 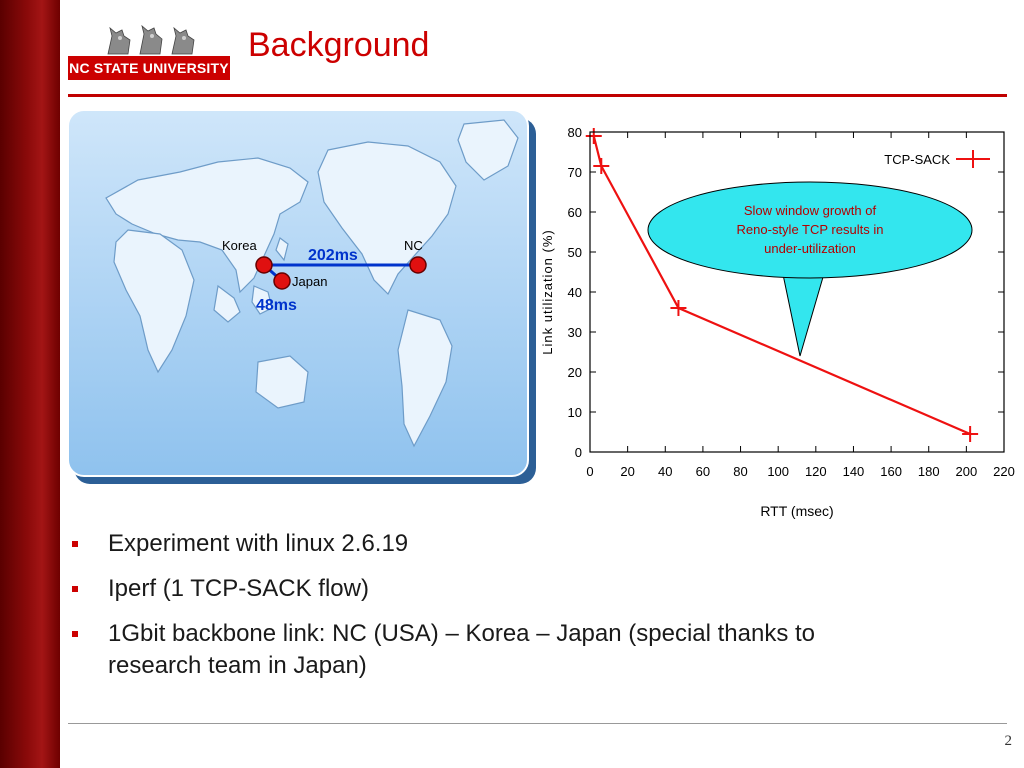 I want to click on chart-x-tick-label: 60, so click(x=703, y=471).